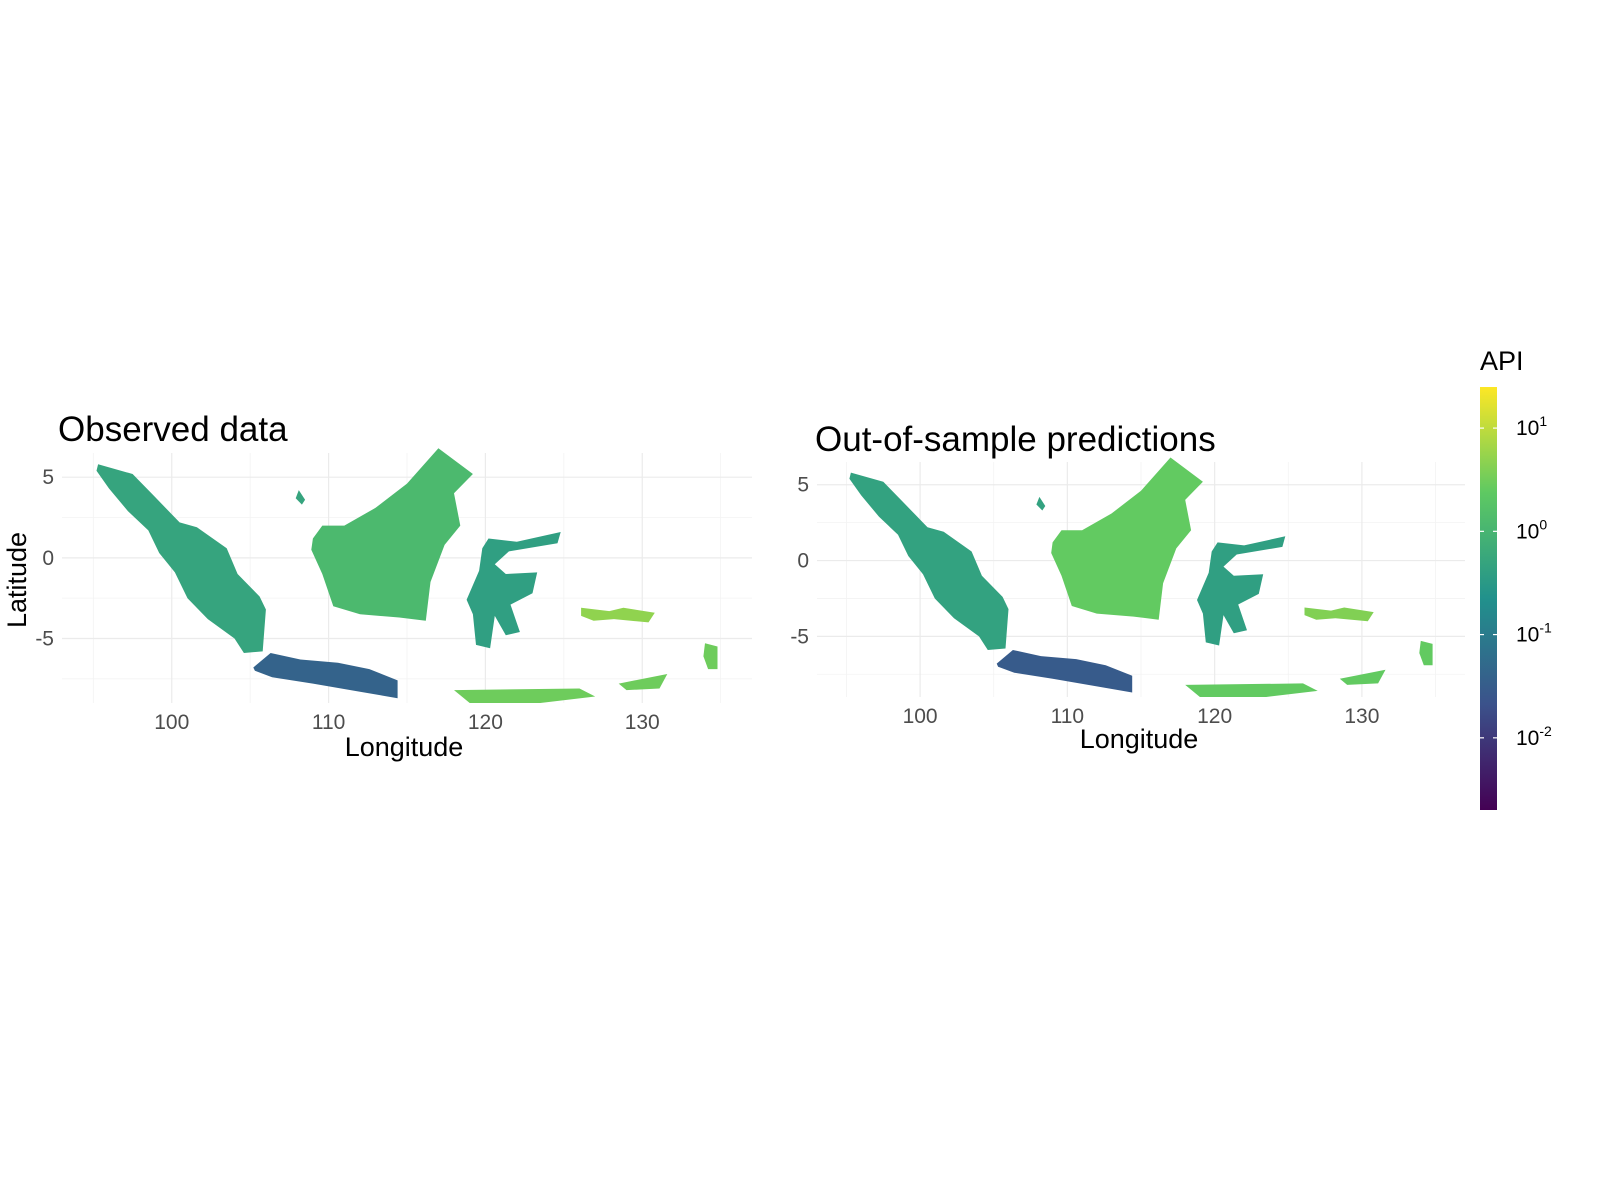  What do you see at coordinates (1502, 361) in the screenshot?
I see `legend-title: API` at bounding box center [1502, 361].